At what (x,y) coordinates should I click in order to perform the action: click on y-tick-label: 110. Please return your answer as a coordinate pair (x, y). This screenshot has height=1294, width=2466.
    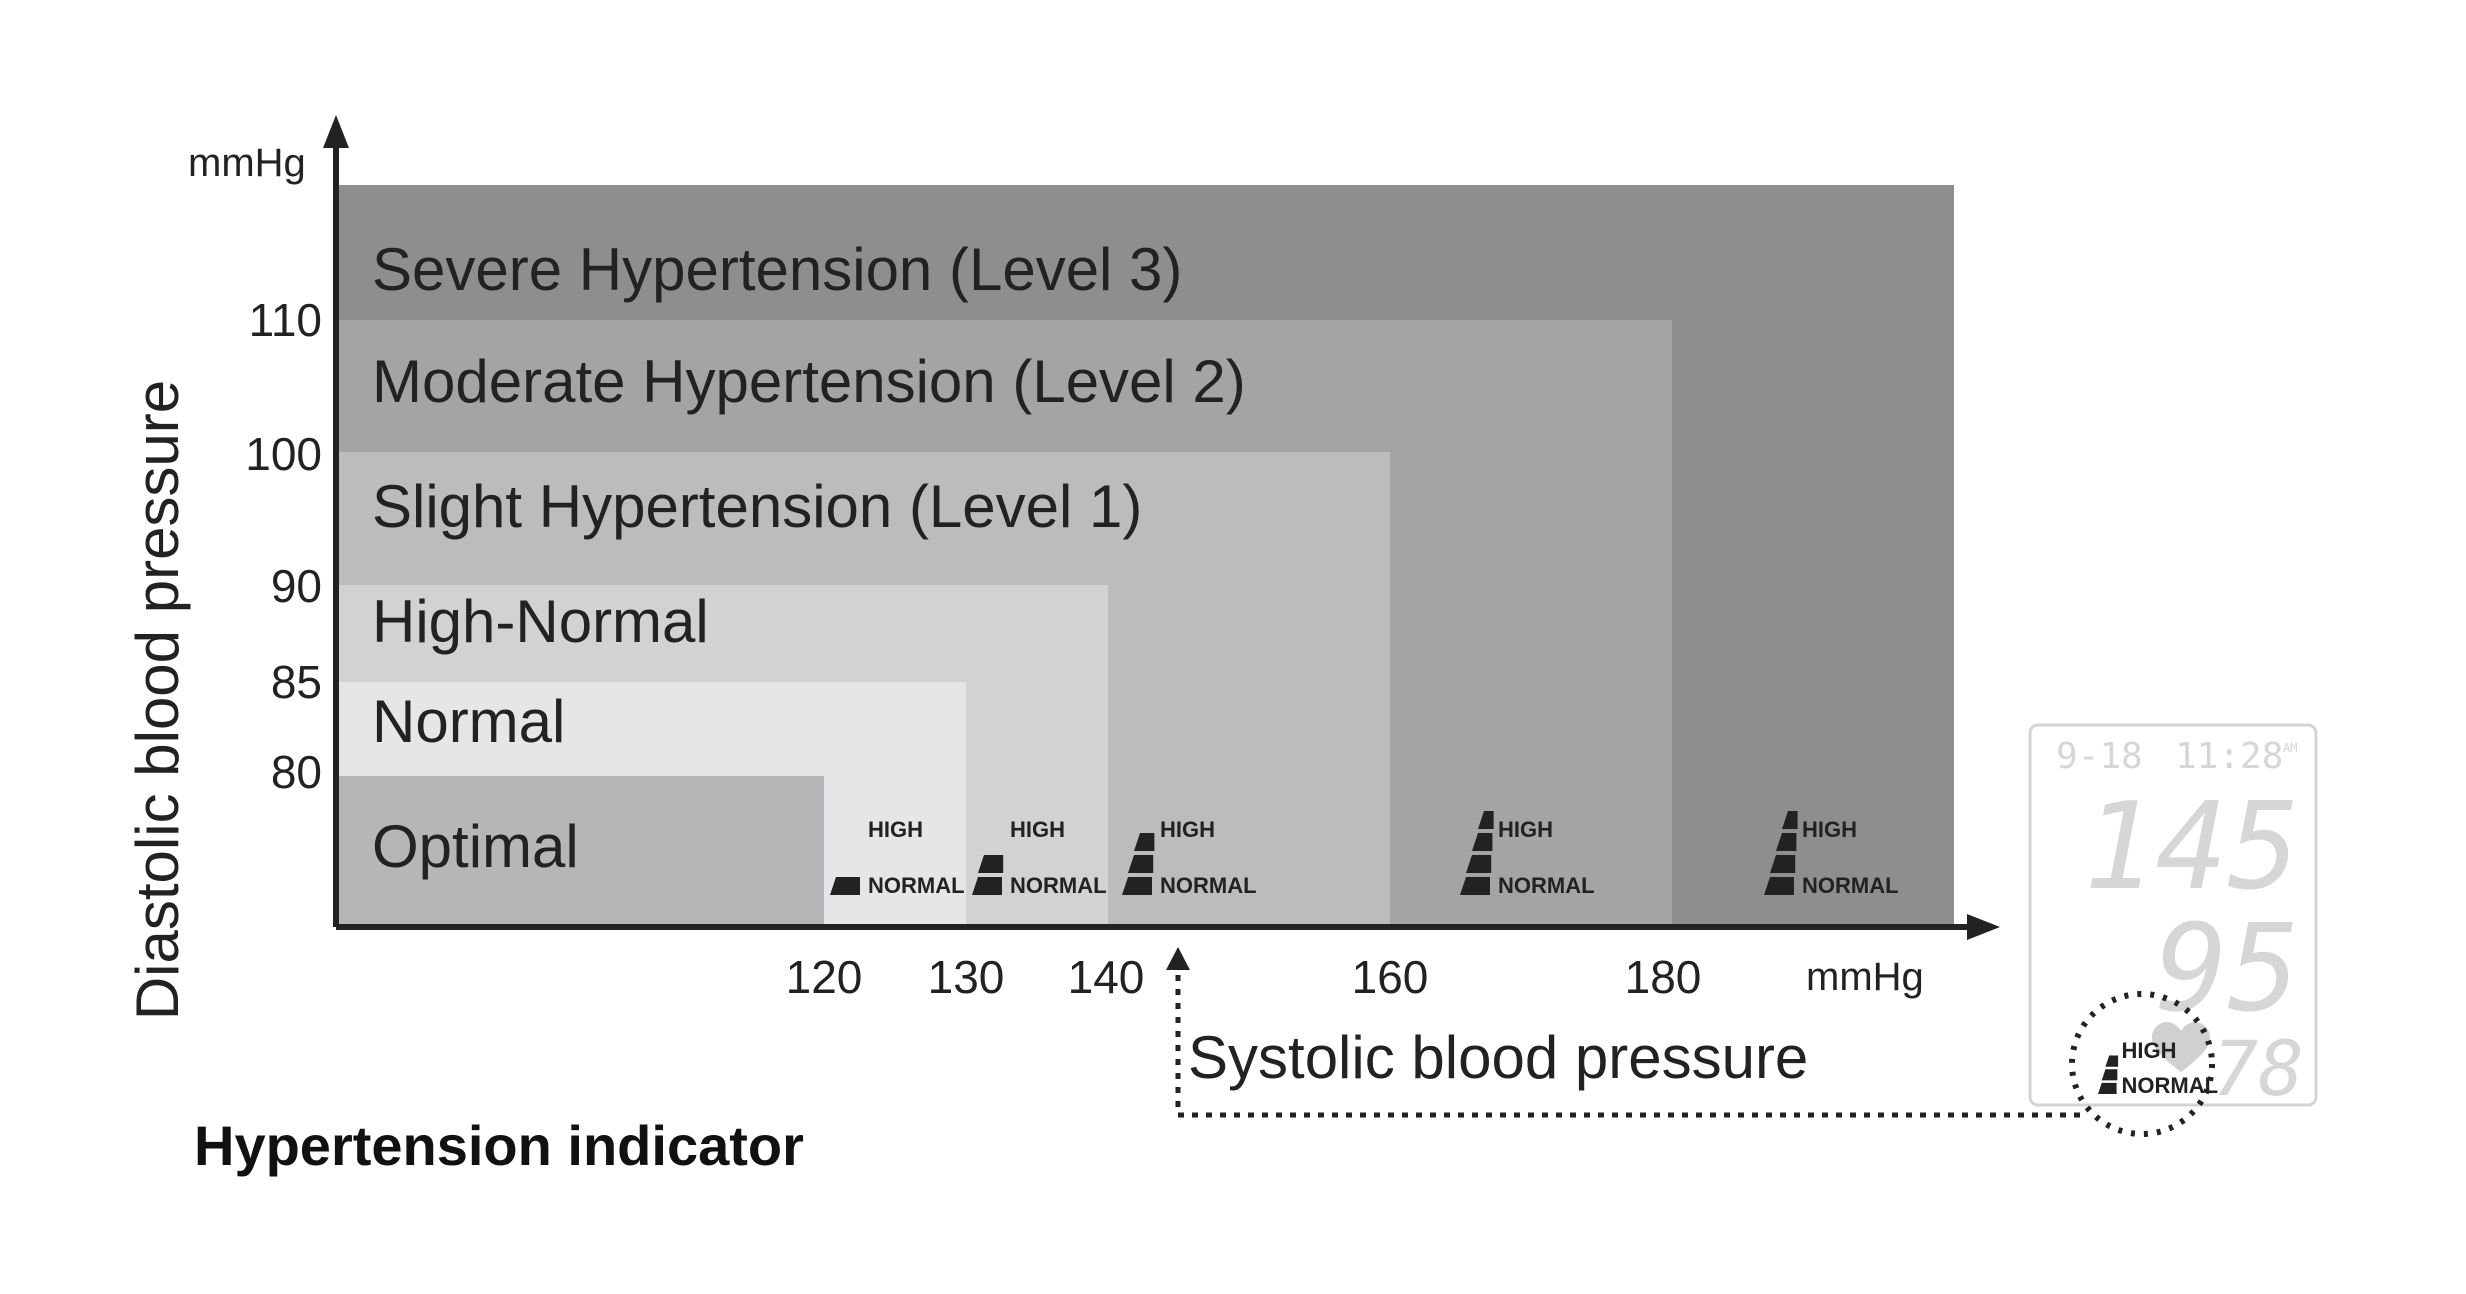
    Looking at the image, I should click on (285, 320).